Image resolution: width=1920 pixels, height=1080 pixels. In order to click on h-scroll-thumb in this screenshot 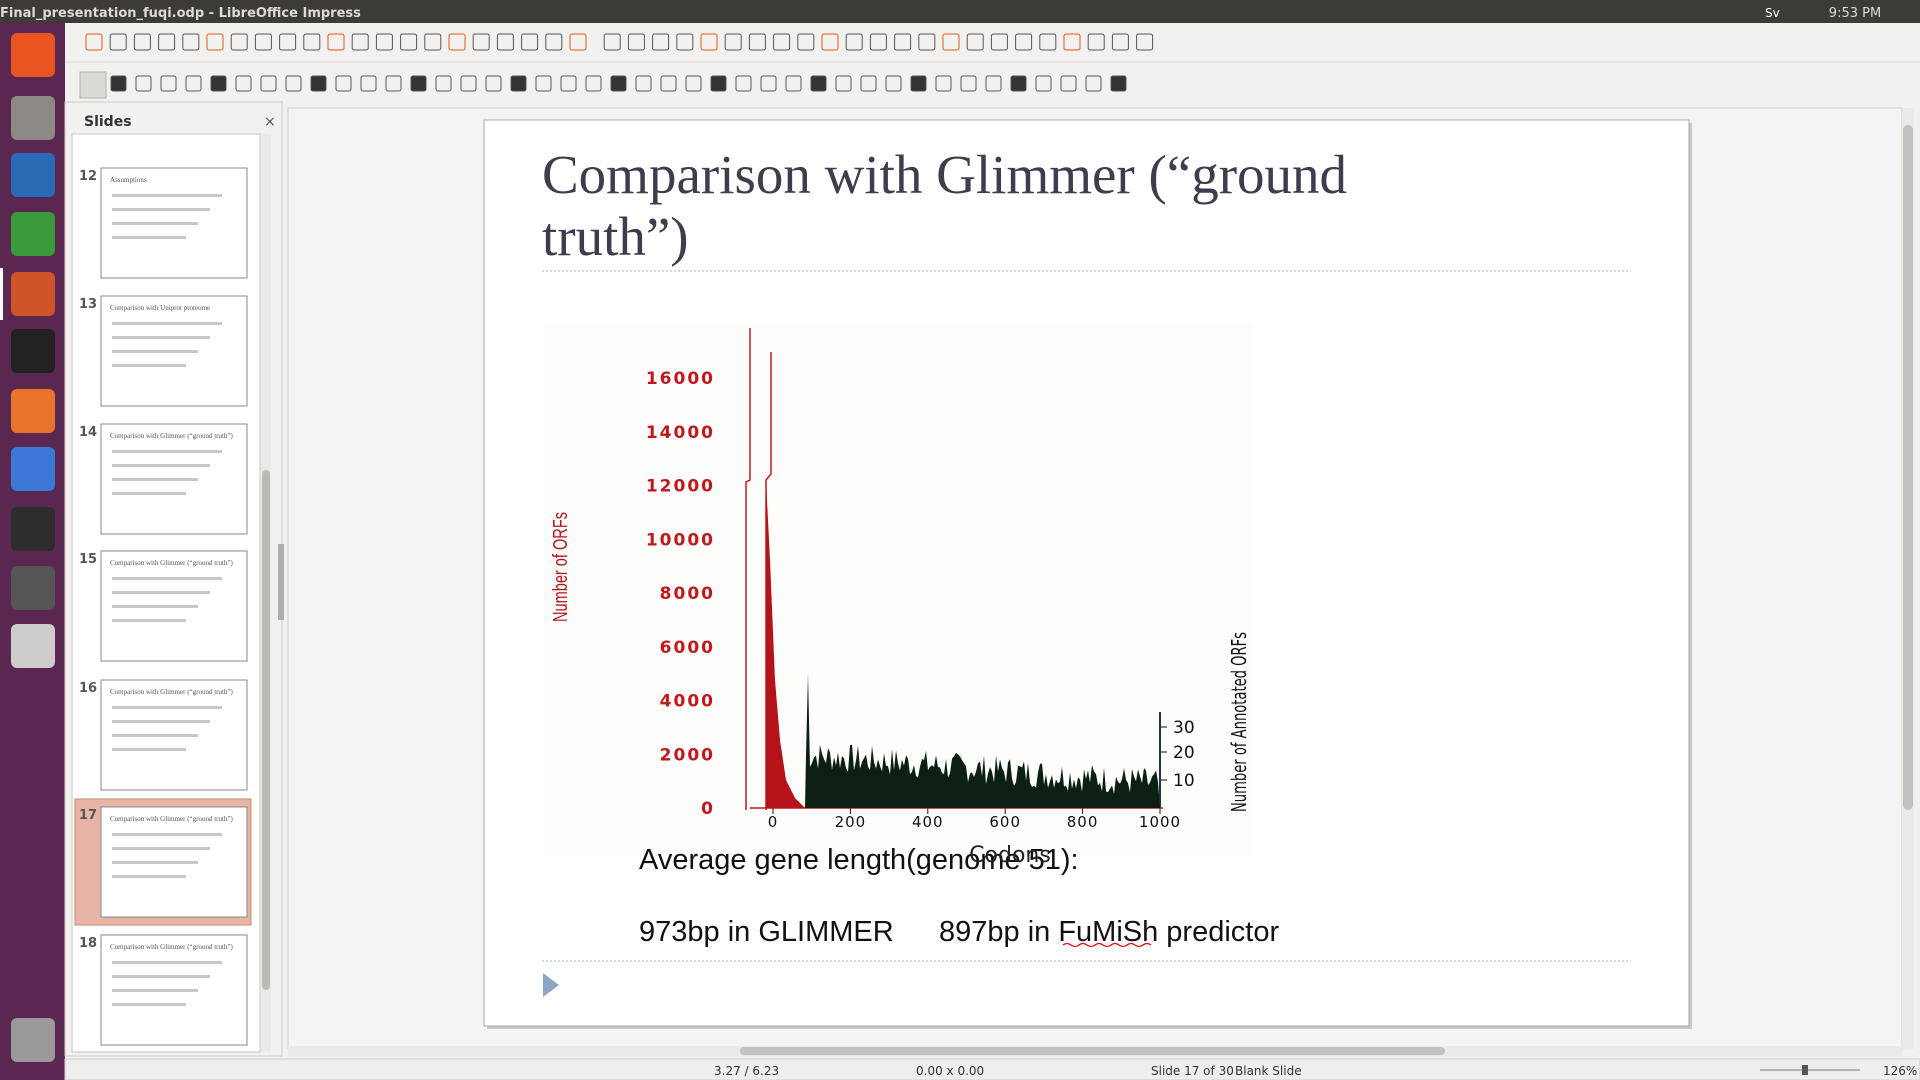, I will do `click(1092, 1051)`.